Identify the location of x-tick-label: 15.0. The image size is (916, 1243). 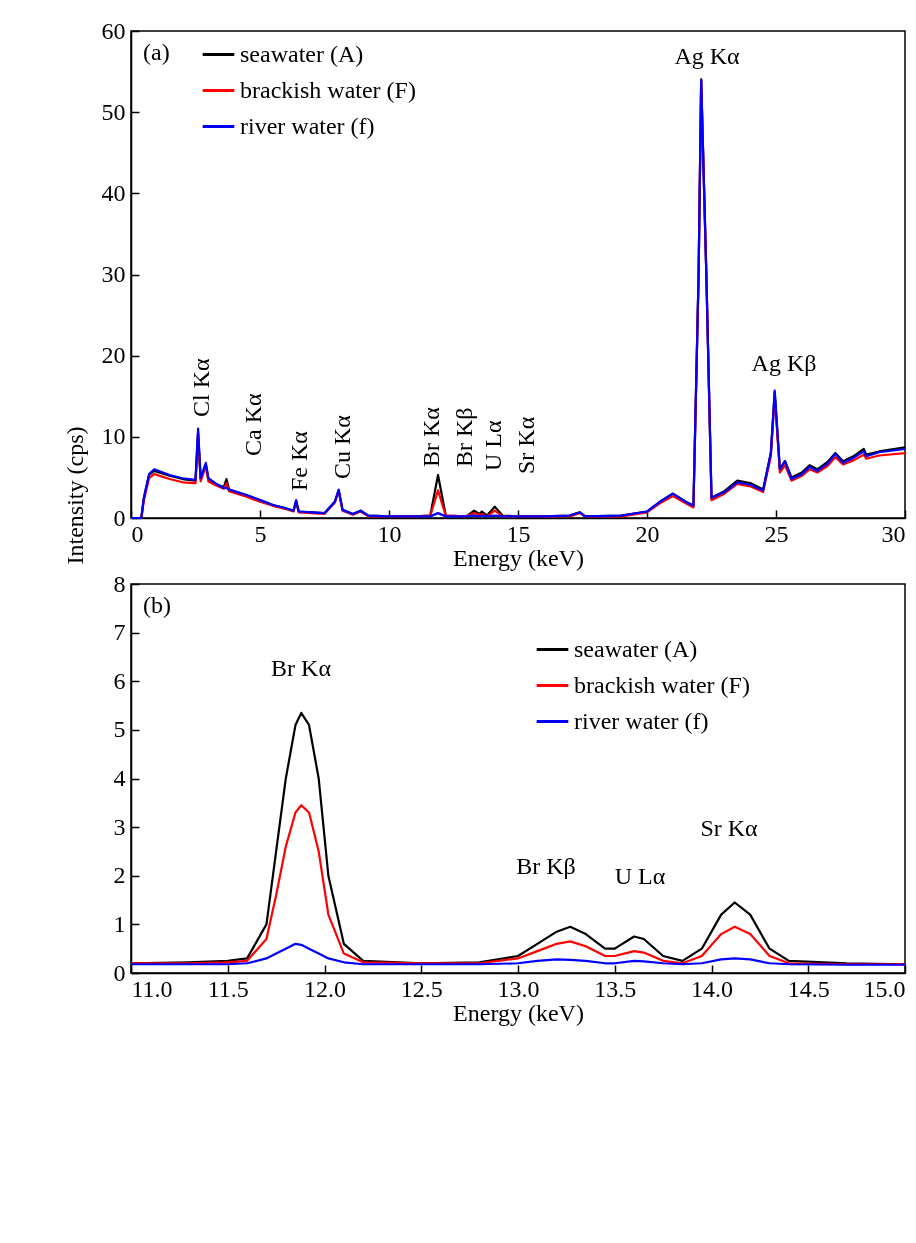
(884, 988).